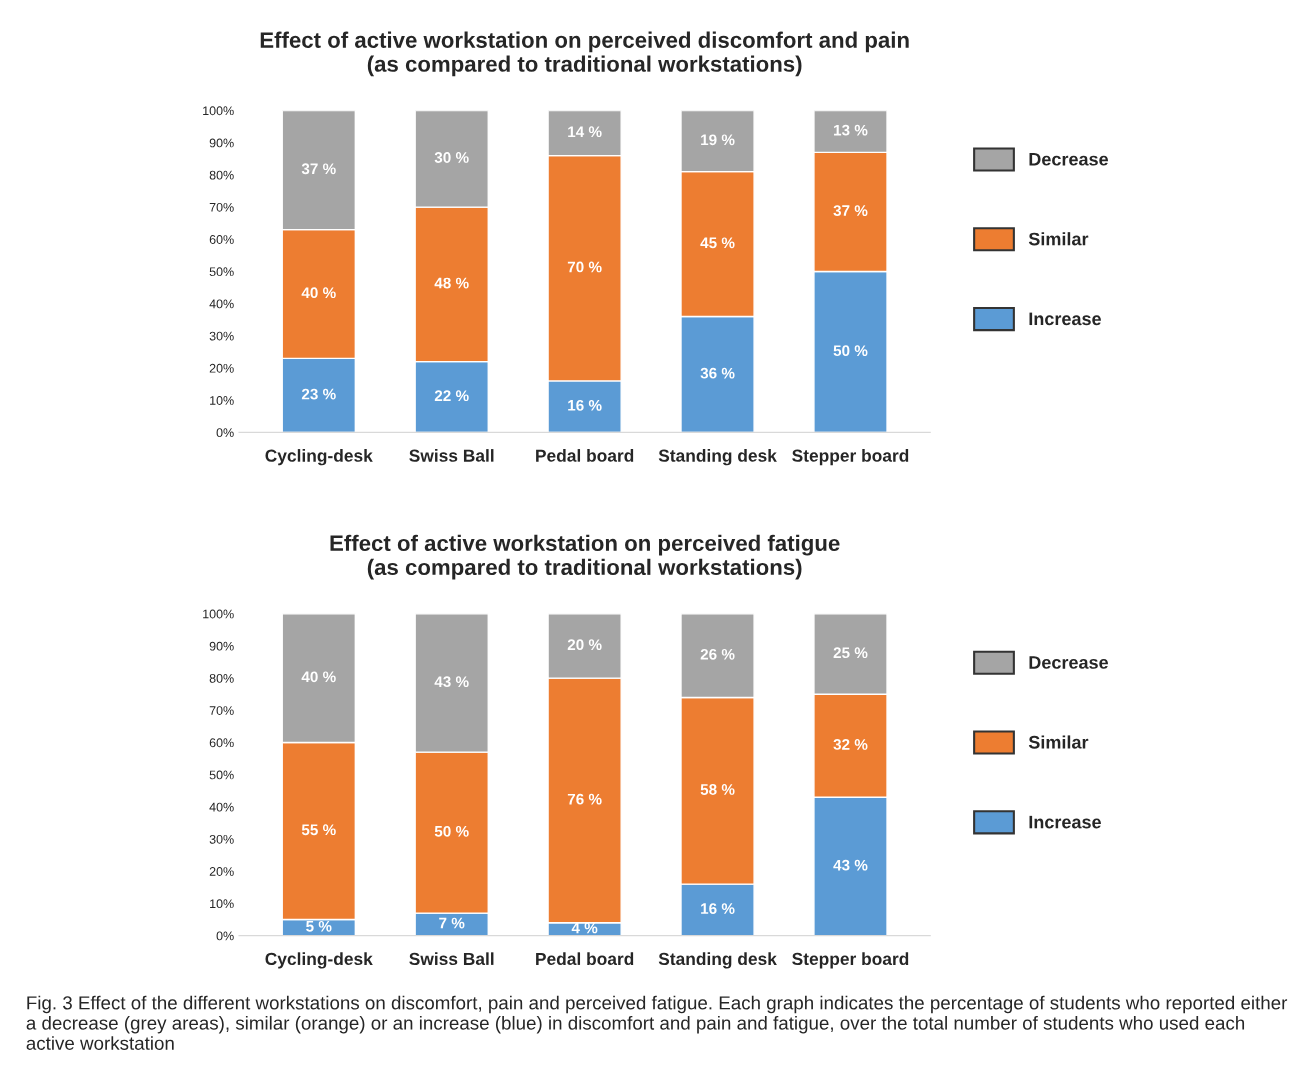  I want to click on data-label: 30 %, so click(451, 157).